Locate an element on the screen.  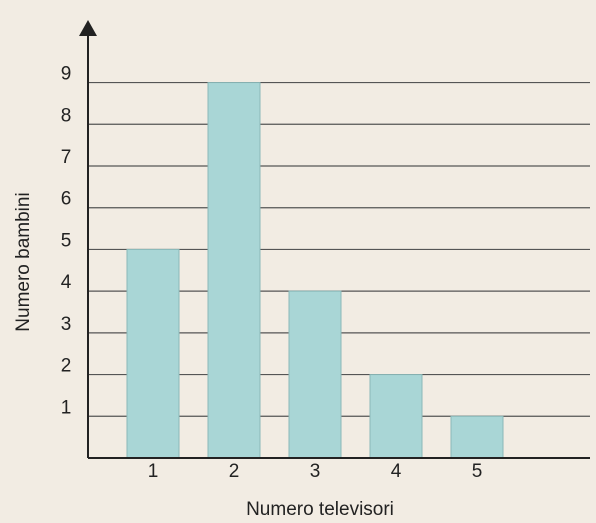
x-tick-label: 4 is located at coordinates (396, 471).